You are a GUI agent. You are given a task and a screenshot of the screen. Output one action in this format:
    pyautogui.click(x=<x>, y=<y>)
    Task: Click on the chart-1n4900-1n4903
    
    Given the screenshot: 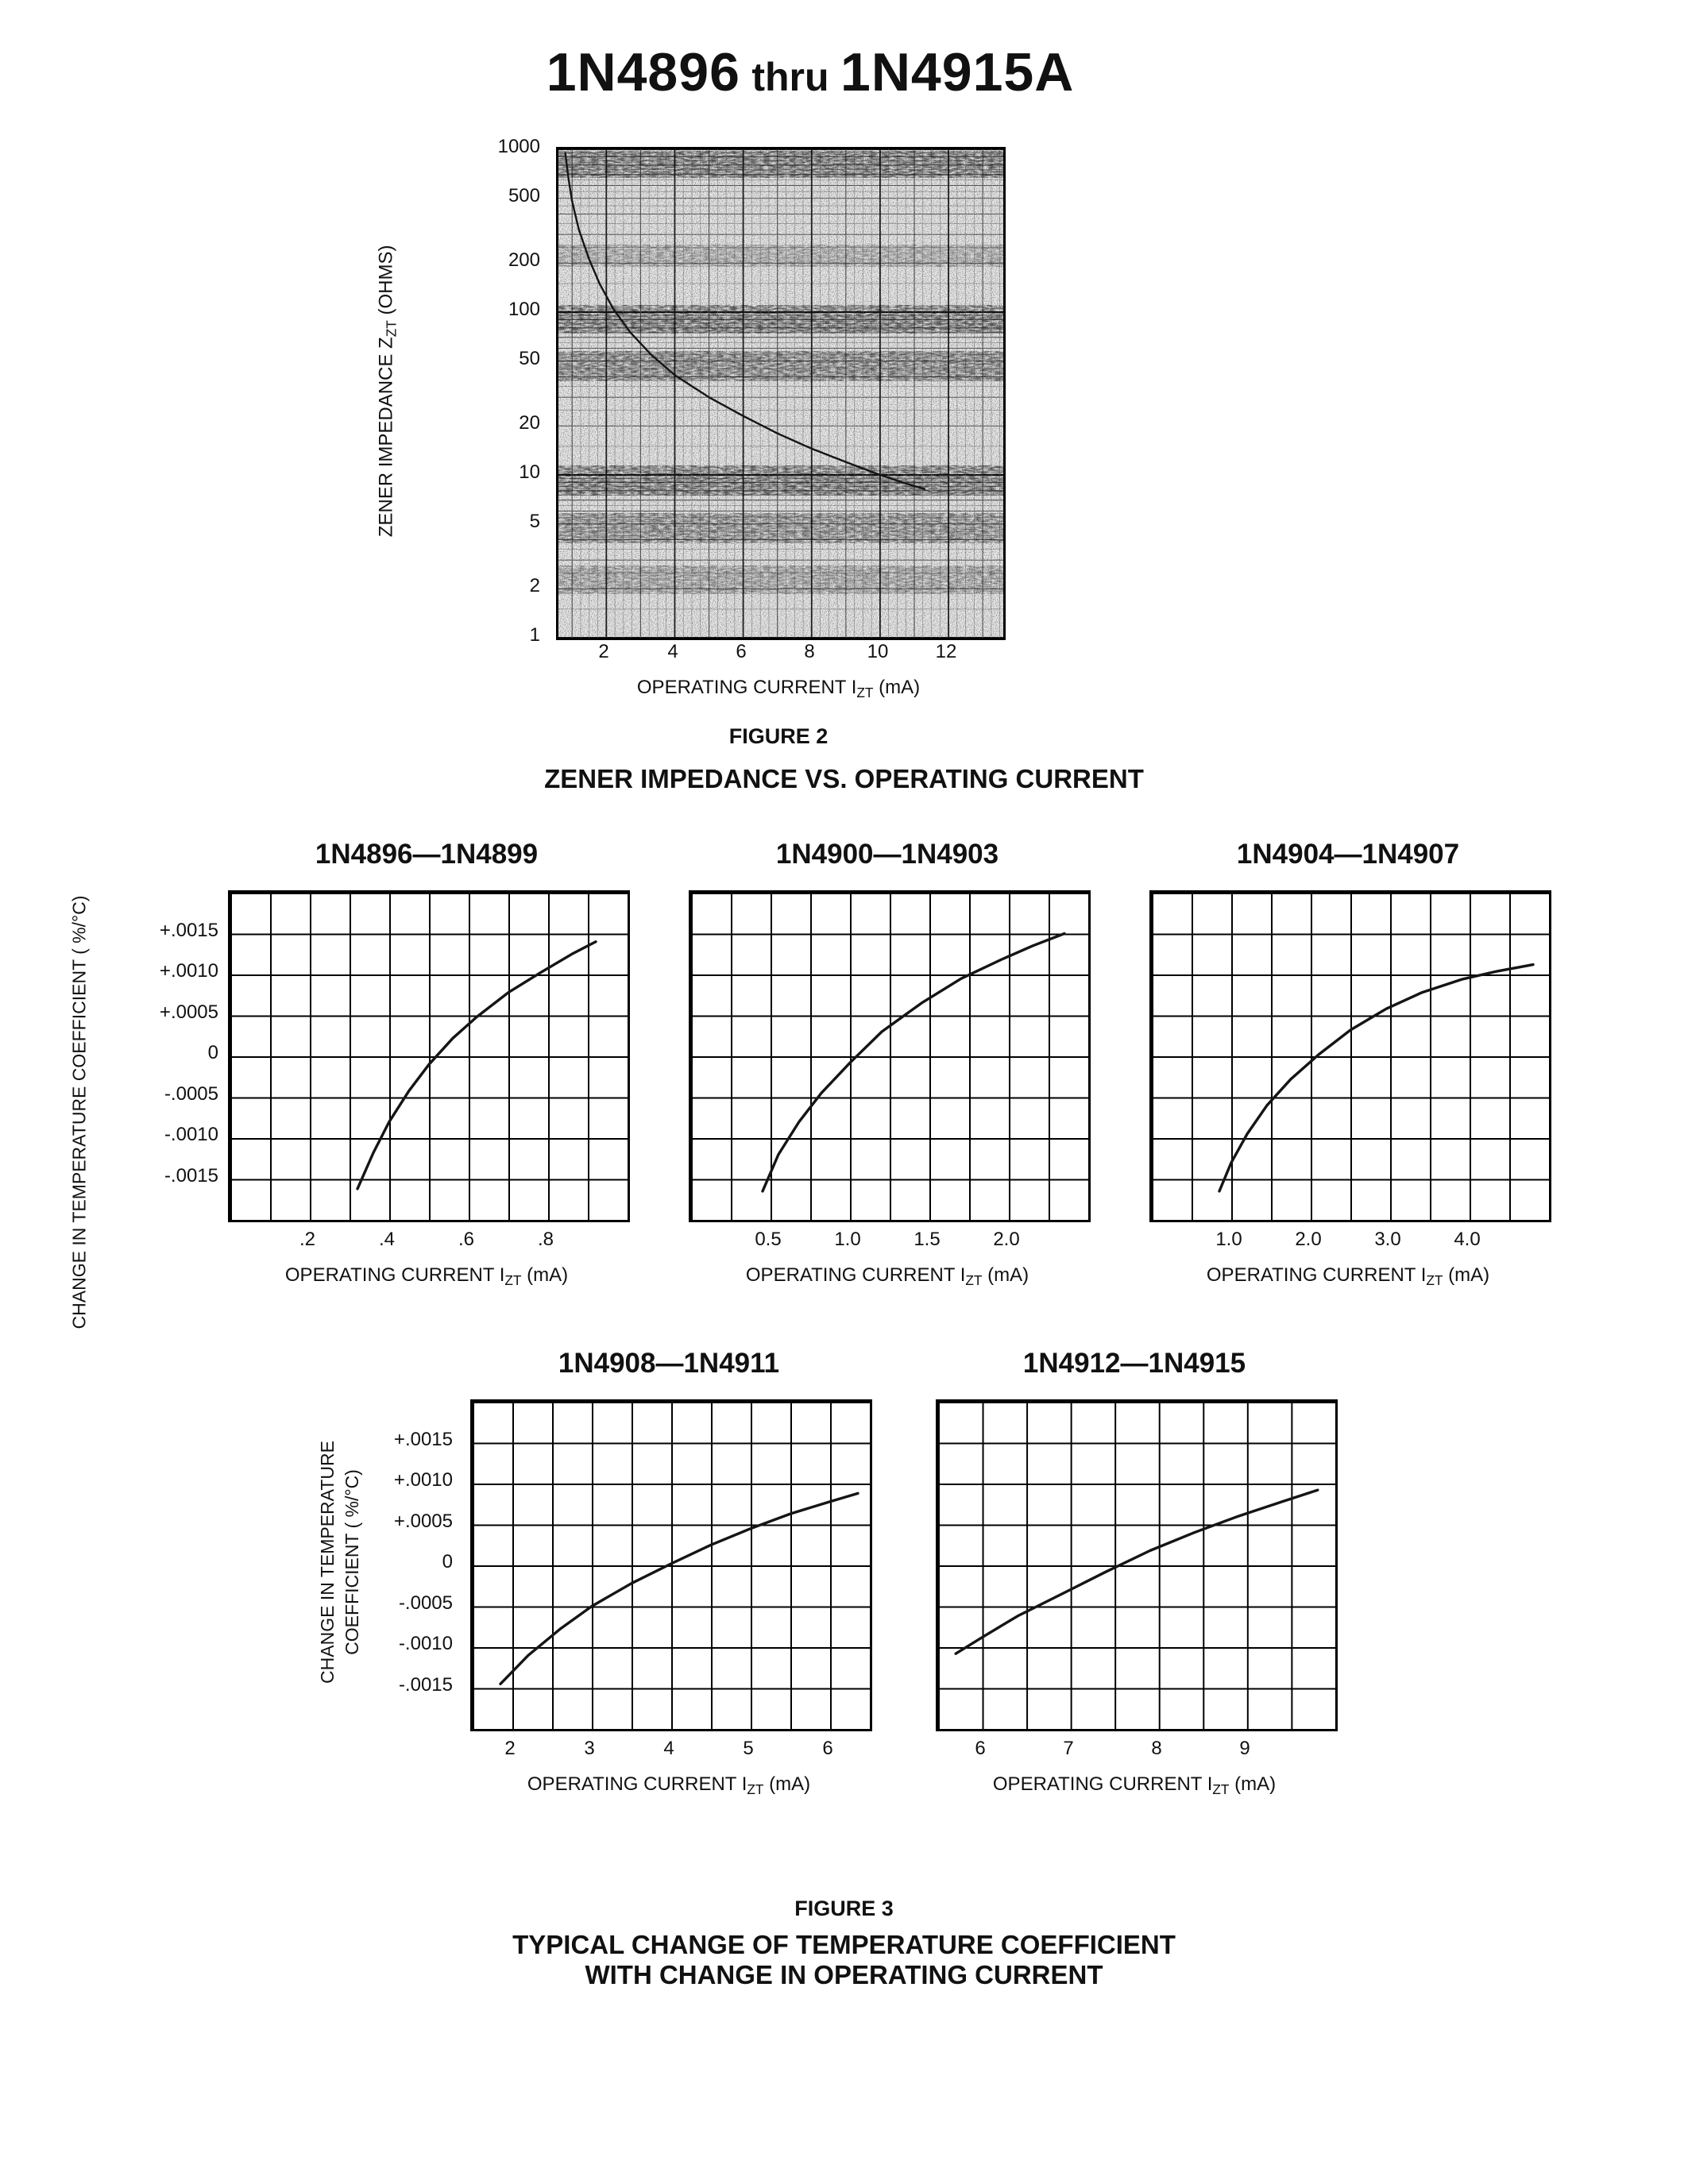 What is the action you would take?
    pyautogui.click(x=890, y=1056)
    